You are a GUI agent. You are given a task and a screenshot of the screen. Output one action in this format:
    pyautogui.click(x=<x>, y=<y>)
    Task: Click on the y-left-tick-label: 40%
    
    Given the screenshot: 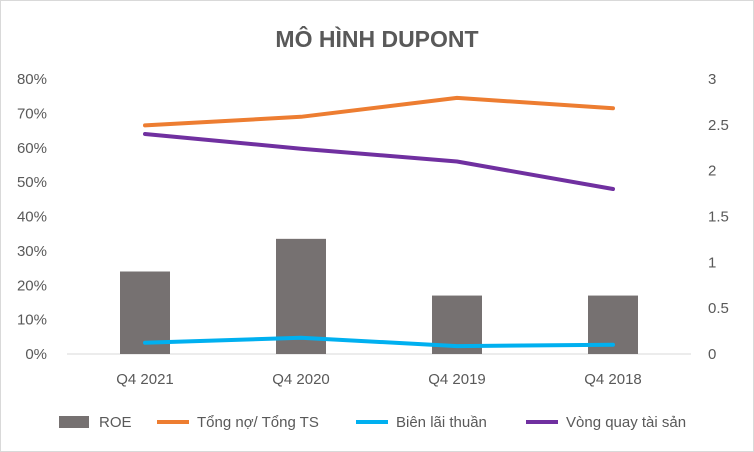 What is the action you would take?
    pyautogui.click(x=32, y=217)
    